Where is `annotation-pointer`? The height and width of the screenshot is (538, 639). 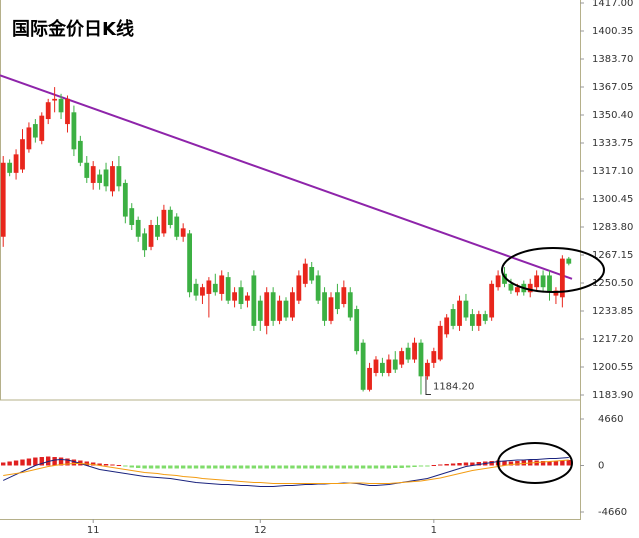
annotation-pointer is located at coordinates (428, 385).